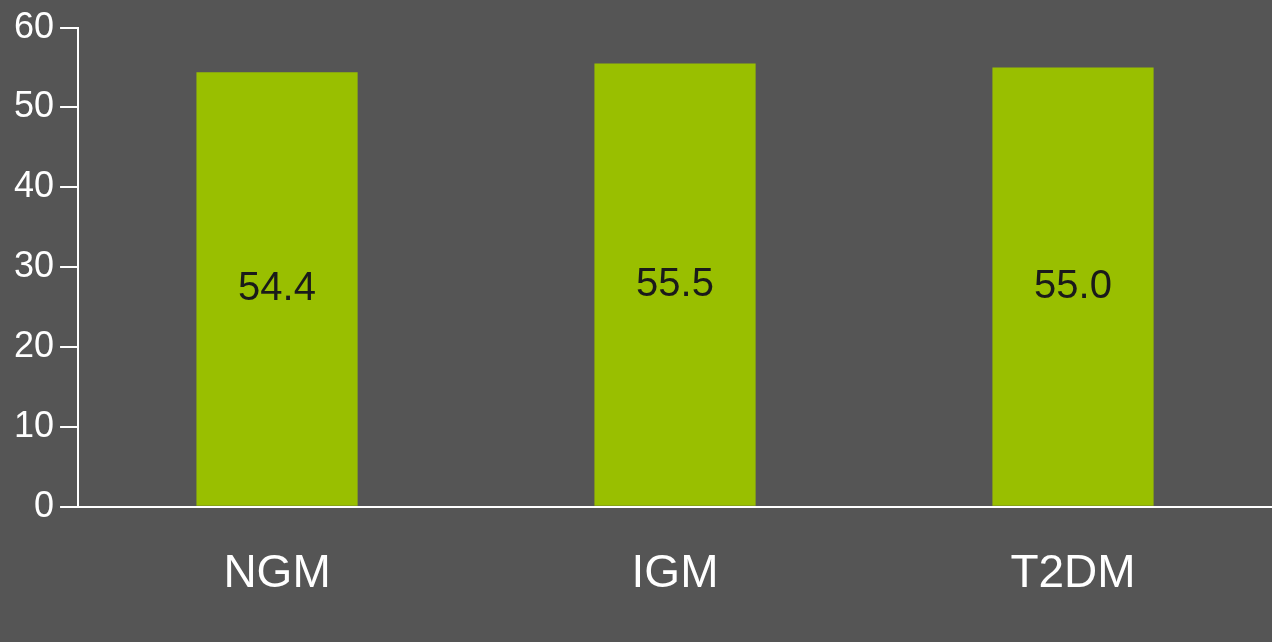  What do you see at coordinates (34, 185) in the screenshot?
I see `y-tick-label: 40` at bounding box center [34, 185].